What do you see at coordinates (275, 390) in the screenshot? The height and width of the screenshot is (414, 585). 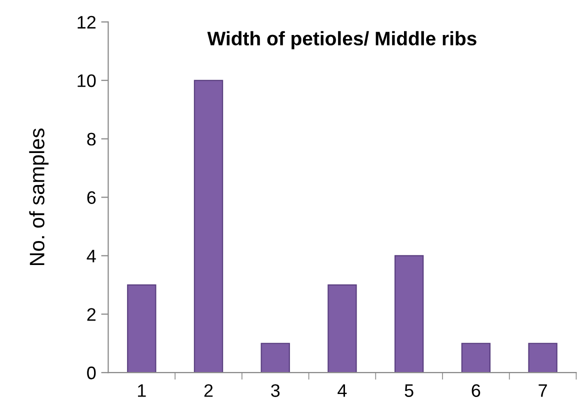 I see `x-tick-label: 3` at bounding box center [275, 390].